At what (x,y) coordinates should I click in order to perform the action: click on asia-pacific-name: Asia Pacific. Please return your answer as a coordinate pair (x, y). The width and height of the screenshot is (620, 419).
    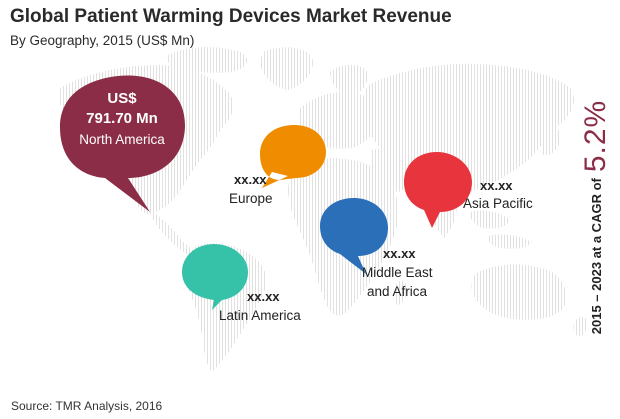
    Looking at the image, I should click on (498, 203).